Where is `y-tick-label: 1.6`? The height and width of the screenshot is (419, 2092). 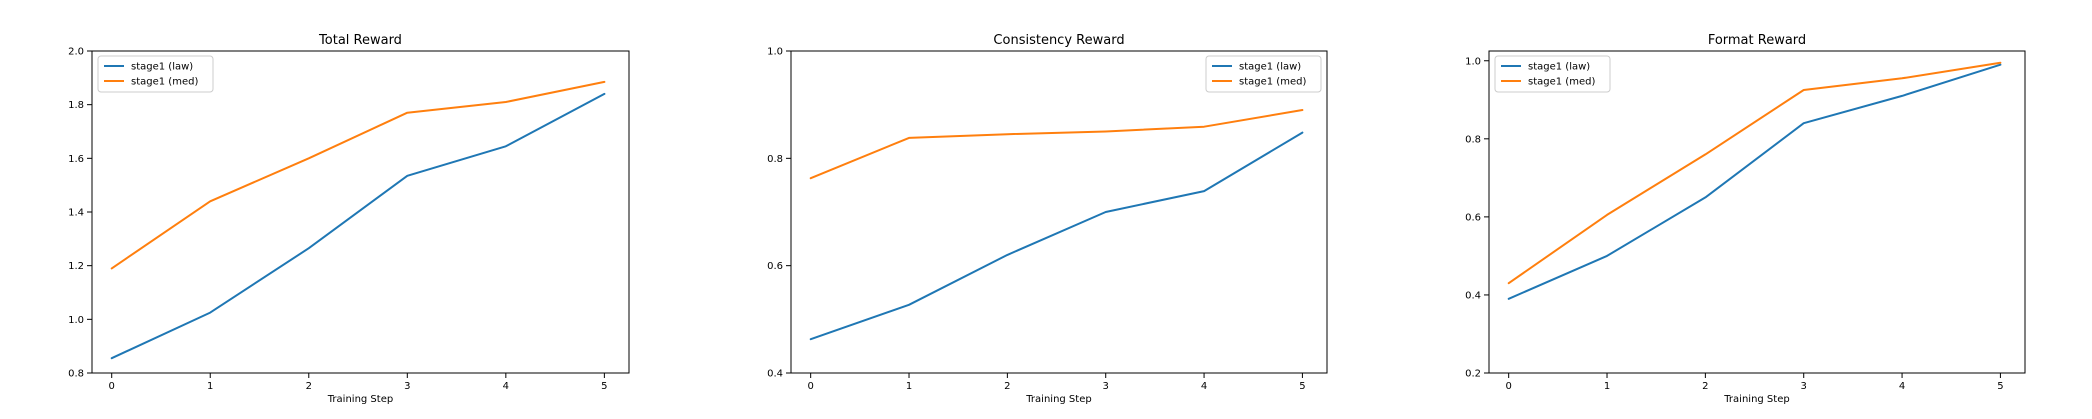 y-tick-label: 1.6 is located at coordinates (76, 159).